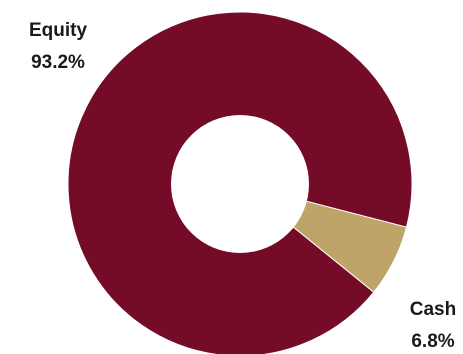  What do you see at coordinates (58, 46) in the screenshot?
I see `equity-data-label: Equity 93.2%` at bounding box center [58, 46].